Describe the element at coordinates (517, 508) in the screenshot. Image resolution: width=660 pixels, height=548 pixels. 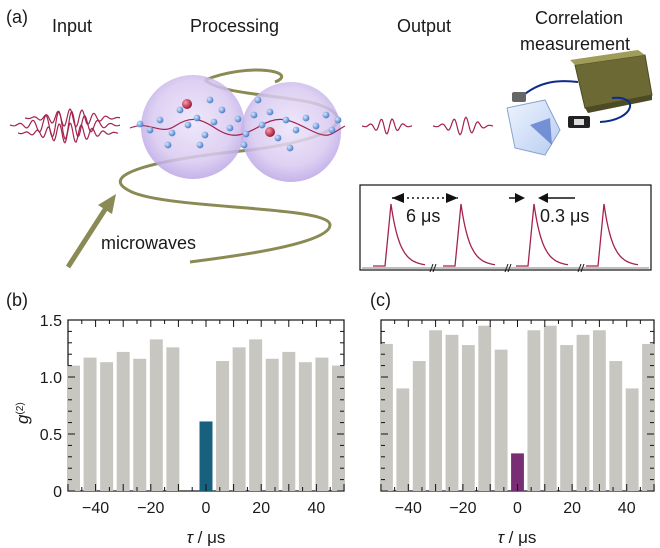
I see `xtick-label: 0` at that location.